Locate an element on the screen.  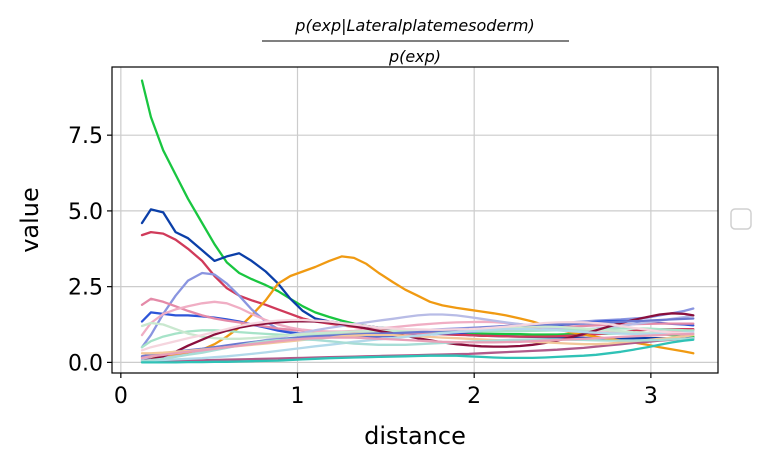
legend-box is located at coordinates (741, 219).